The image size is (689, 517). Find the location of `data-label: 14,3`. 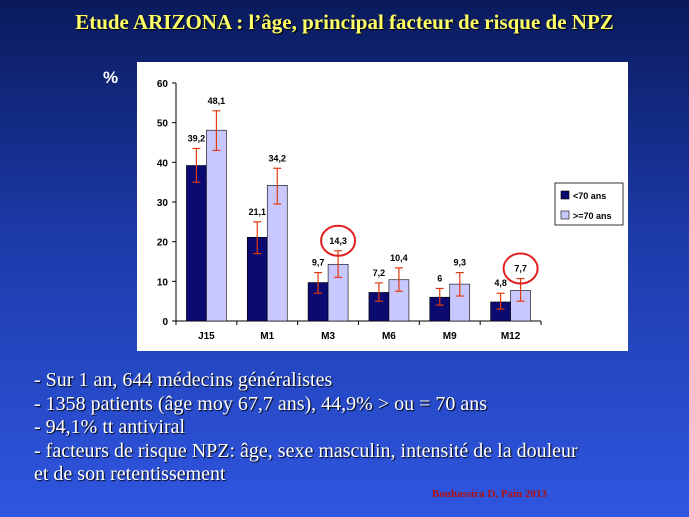

data-label: 14,3 is located at coordinates (338, 241).